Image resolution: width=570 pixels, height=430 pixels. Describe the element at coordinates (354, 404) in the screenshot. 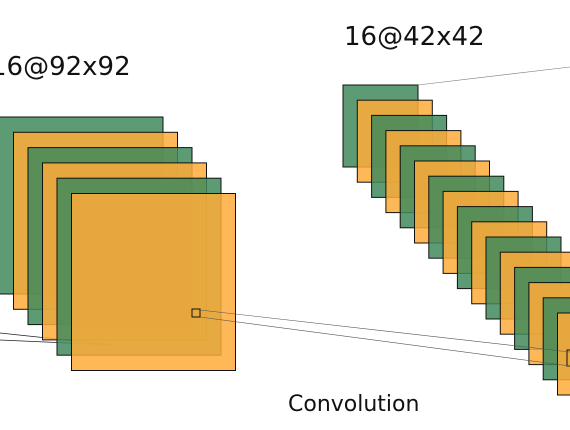

I see `operation-caption: Convolution` at that location.